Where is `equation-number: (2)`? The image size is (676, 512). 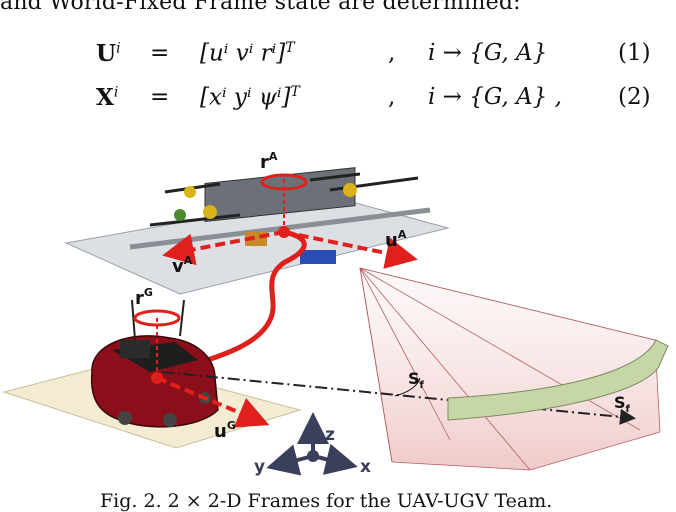 equation-number: (2) is located at coordinates (634, 97).